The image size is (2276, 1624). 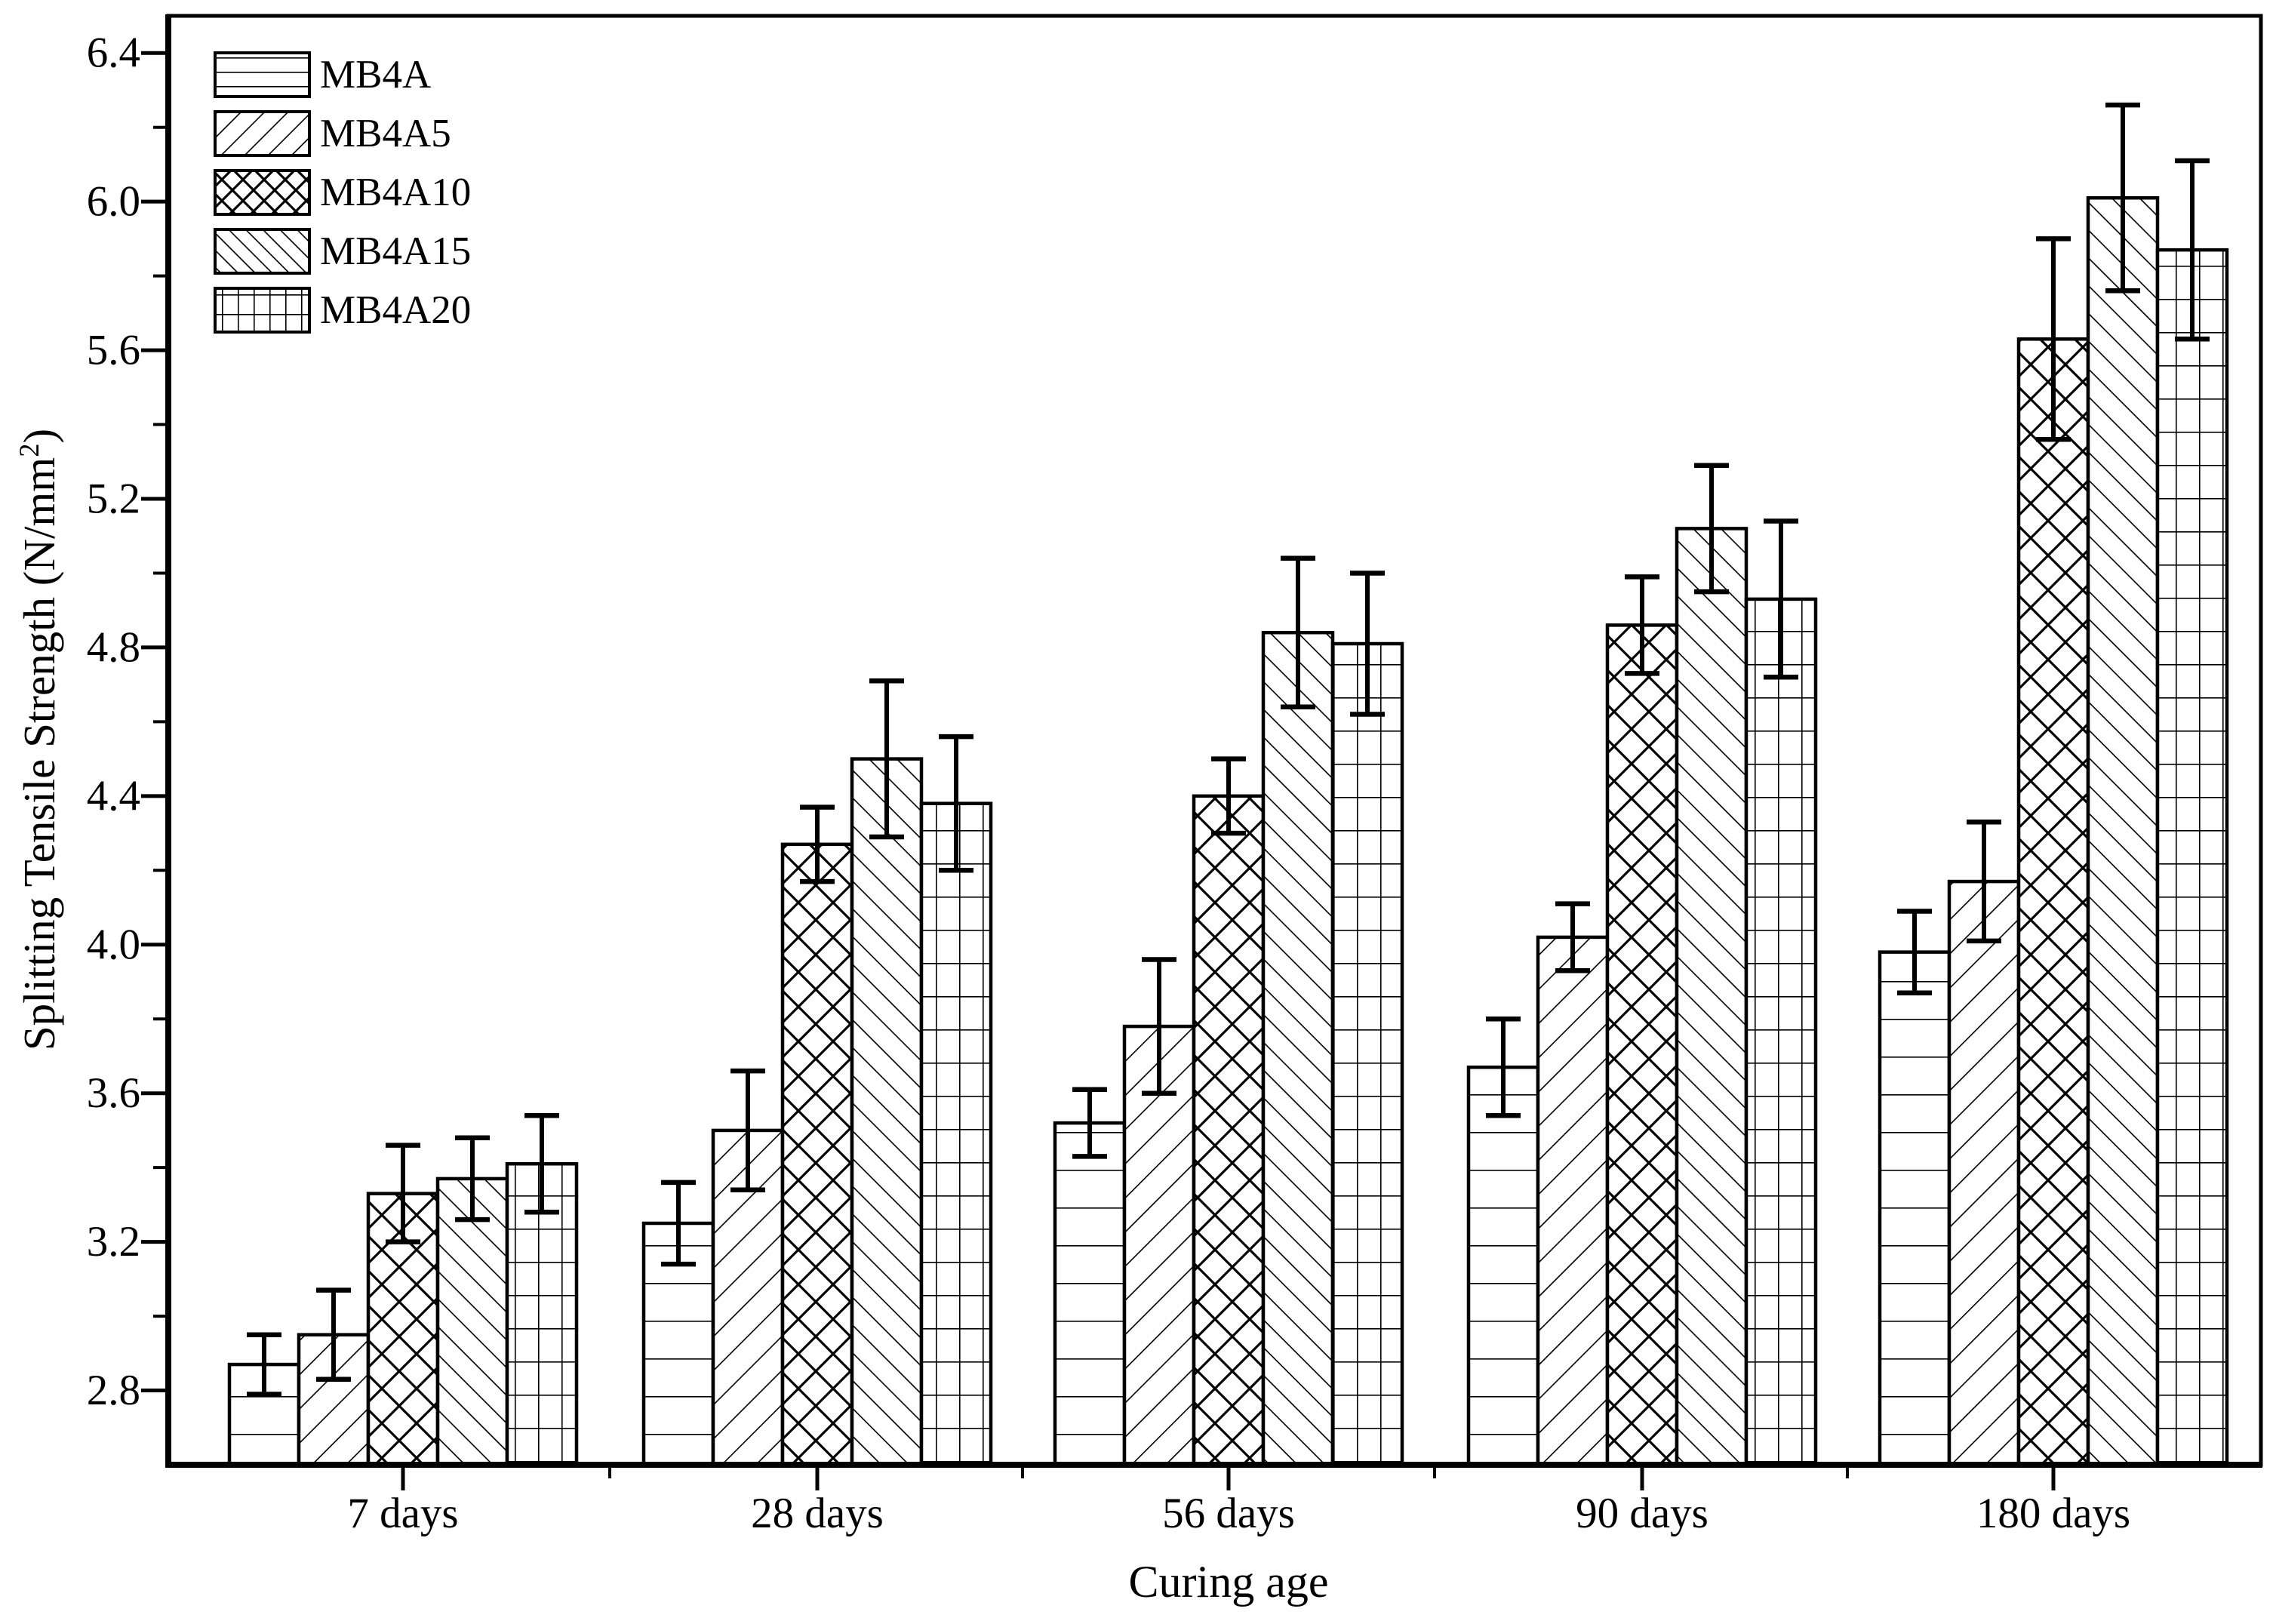 What do you see at coordinates (113, 1093) in the screenshot?
I see `y-tick-label: 3.6` at bounding box center [113, 1093].